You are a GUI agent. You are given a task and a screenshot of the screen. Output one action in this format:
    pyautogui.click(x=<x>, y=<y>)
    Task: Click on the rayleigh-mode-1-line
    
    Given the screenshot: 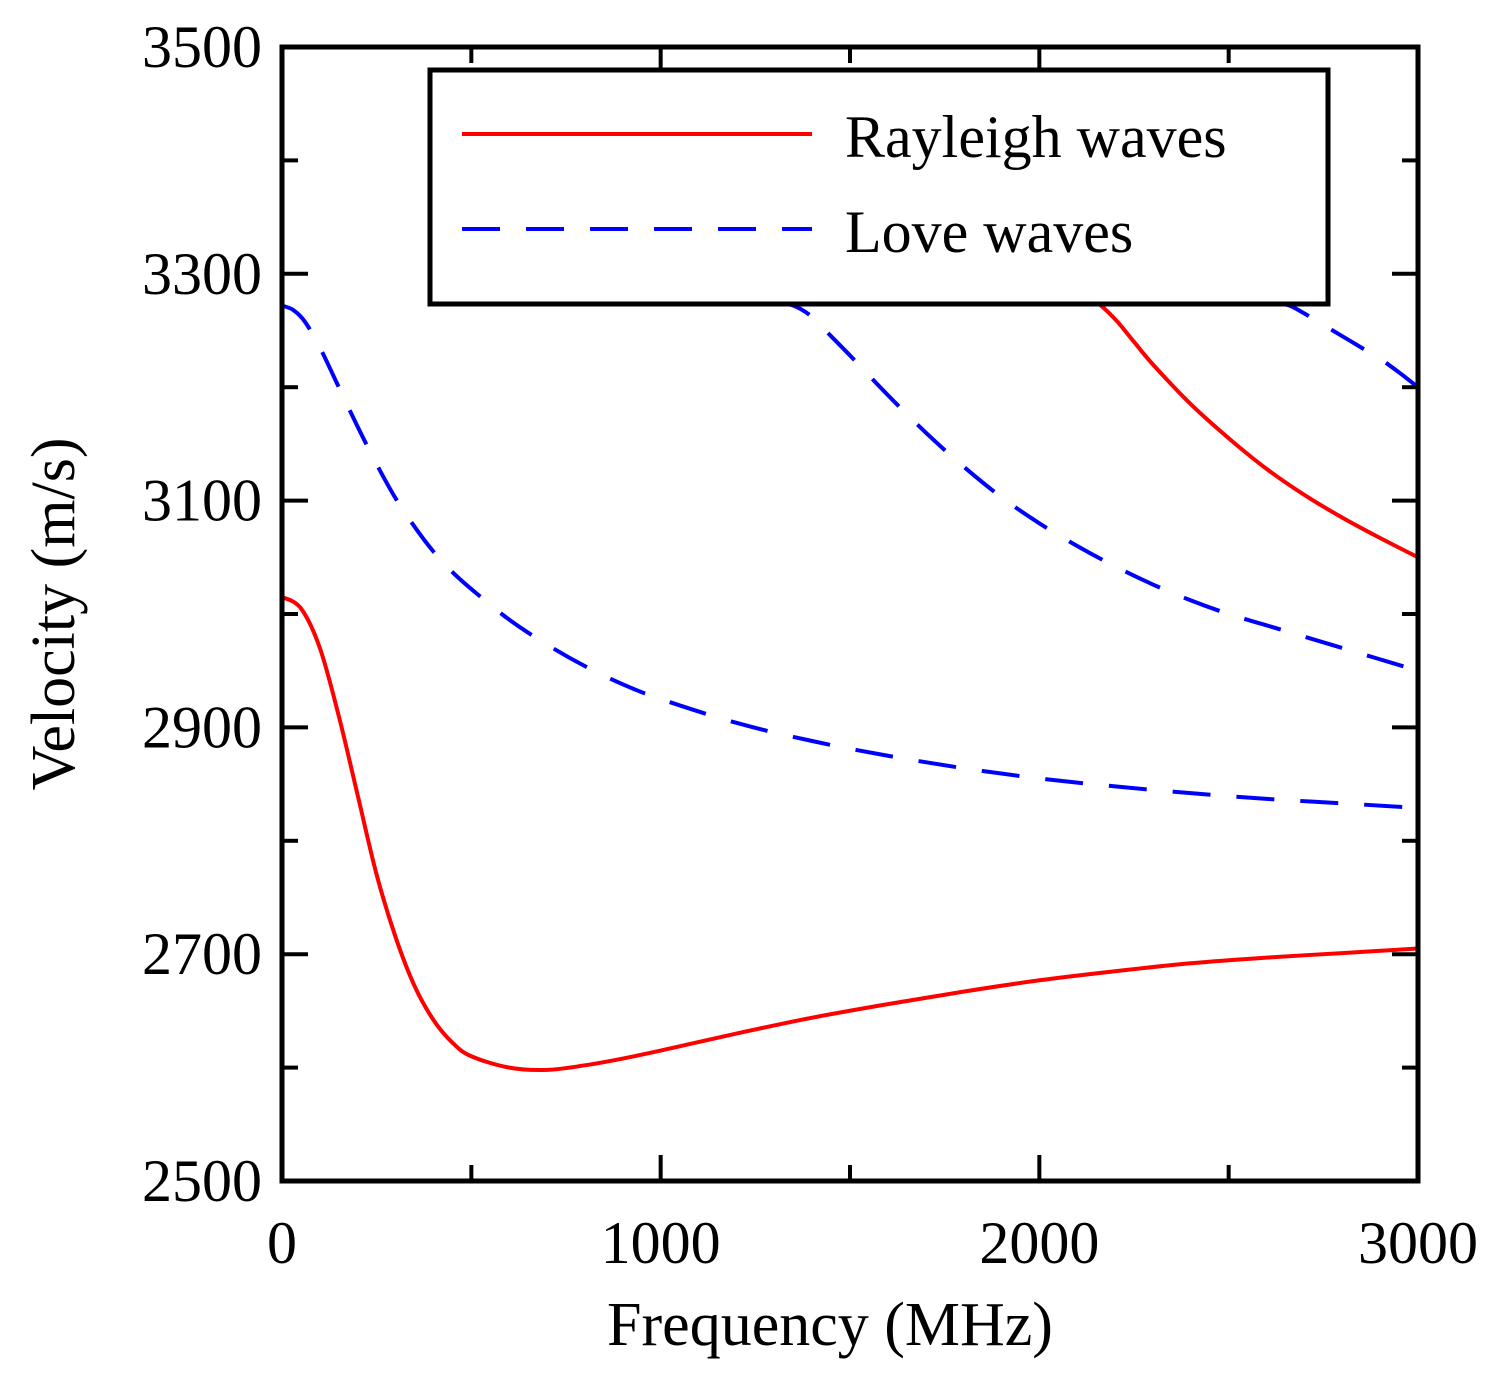 What is the action you would take?
    pyautogui.click(x=1247, y=427)
    